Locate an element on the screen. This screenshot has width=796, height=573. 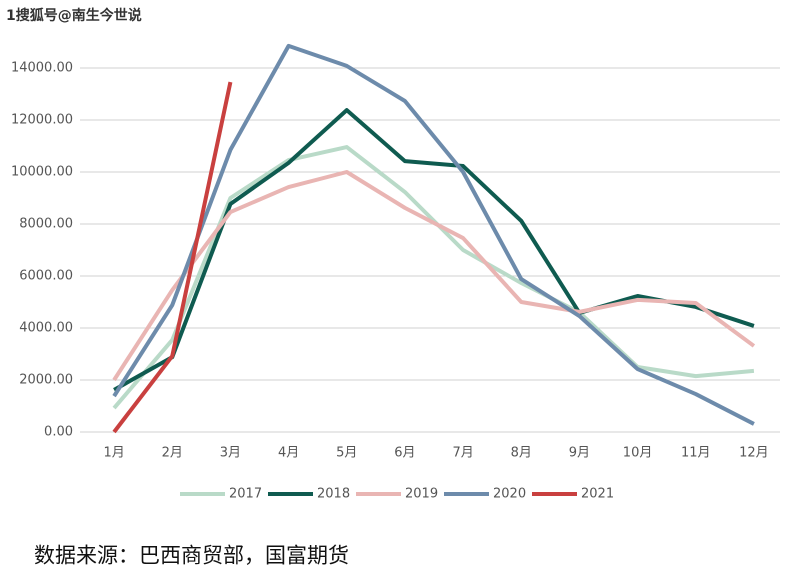
y-tick-label: 2000.00 is located at coordinates (46, 380).